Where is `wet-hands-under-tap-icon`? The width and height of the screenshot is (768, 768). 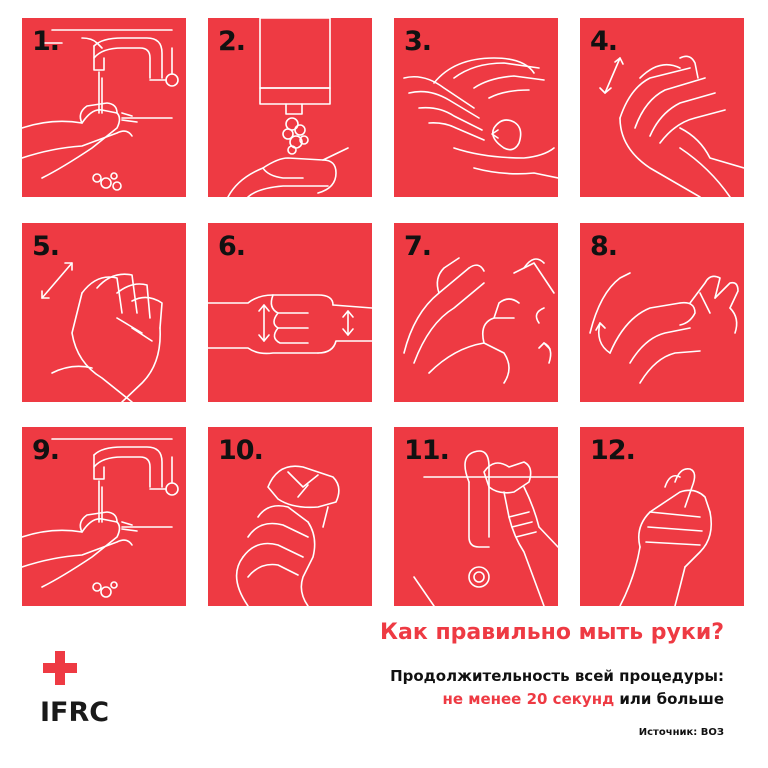
wet-hands-under-tap-icon is located at coordinates (100, 110).